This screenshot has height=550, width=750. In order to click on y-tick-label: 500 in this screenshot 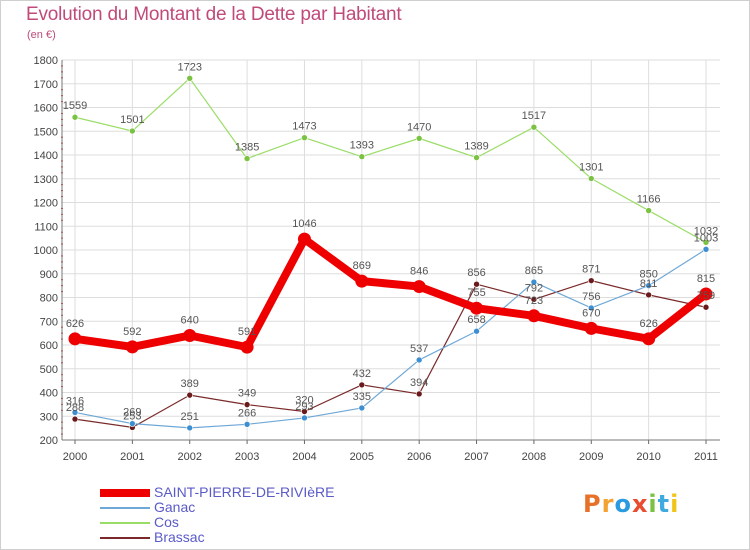, I will do `click(49, 370)`.